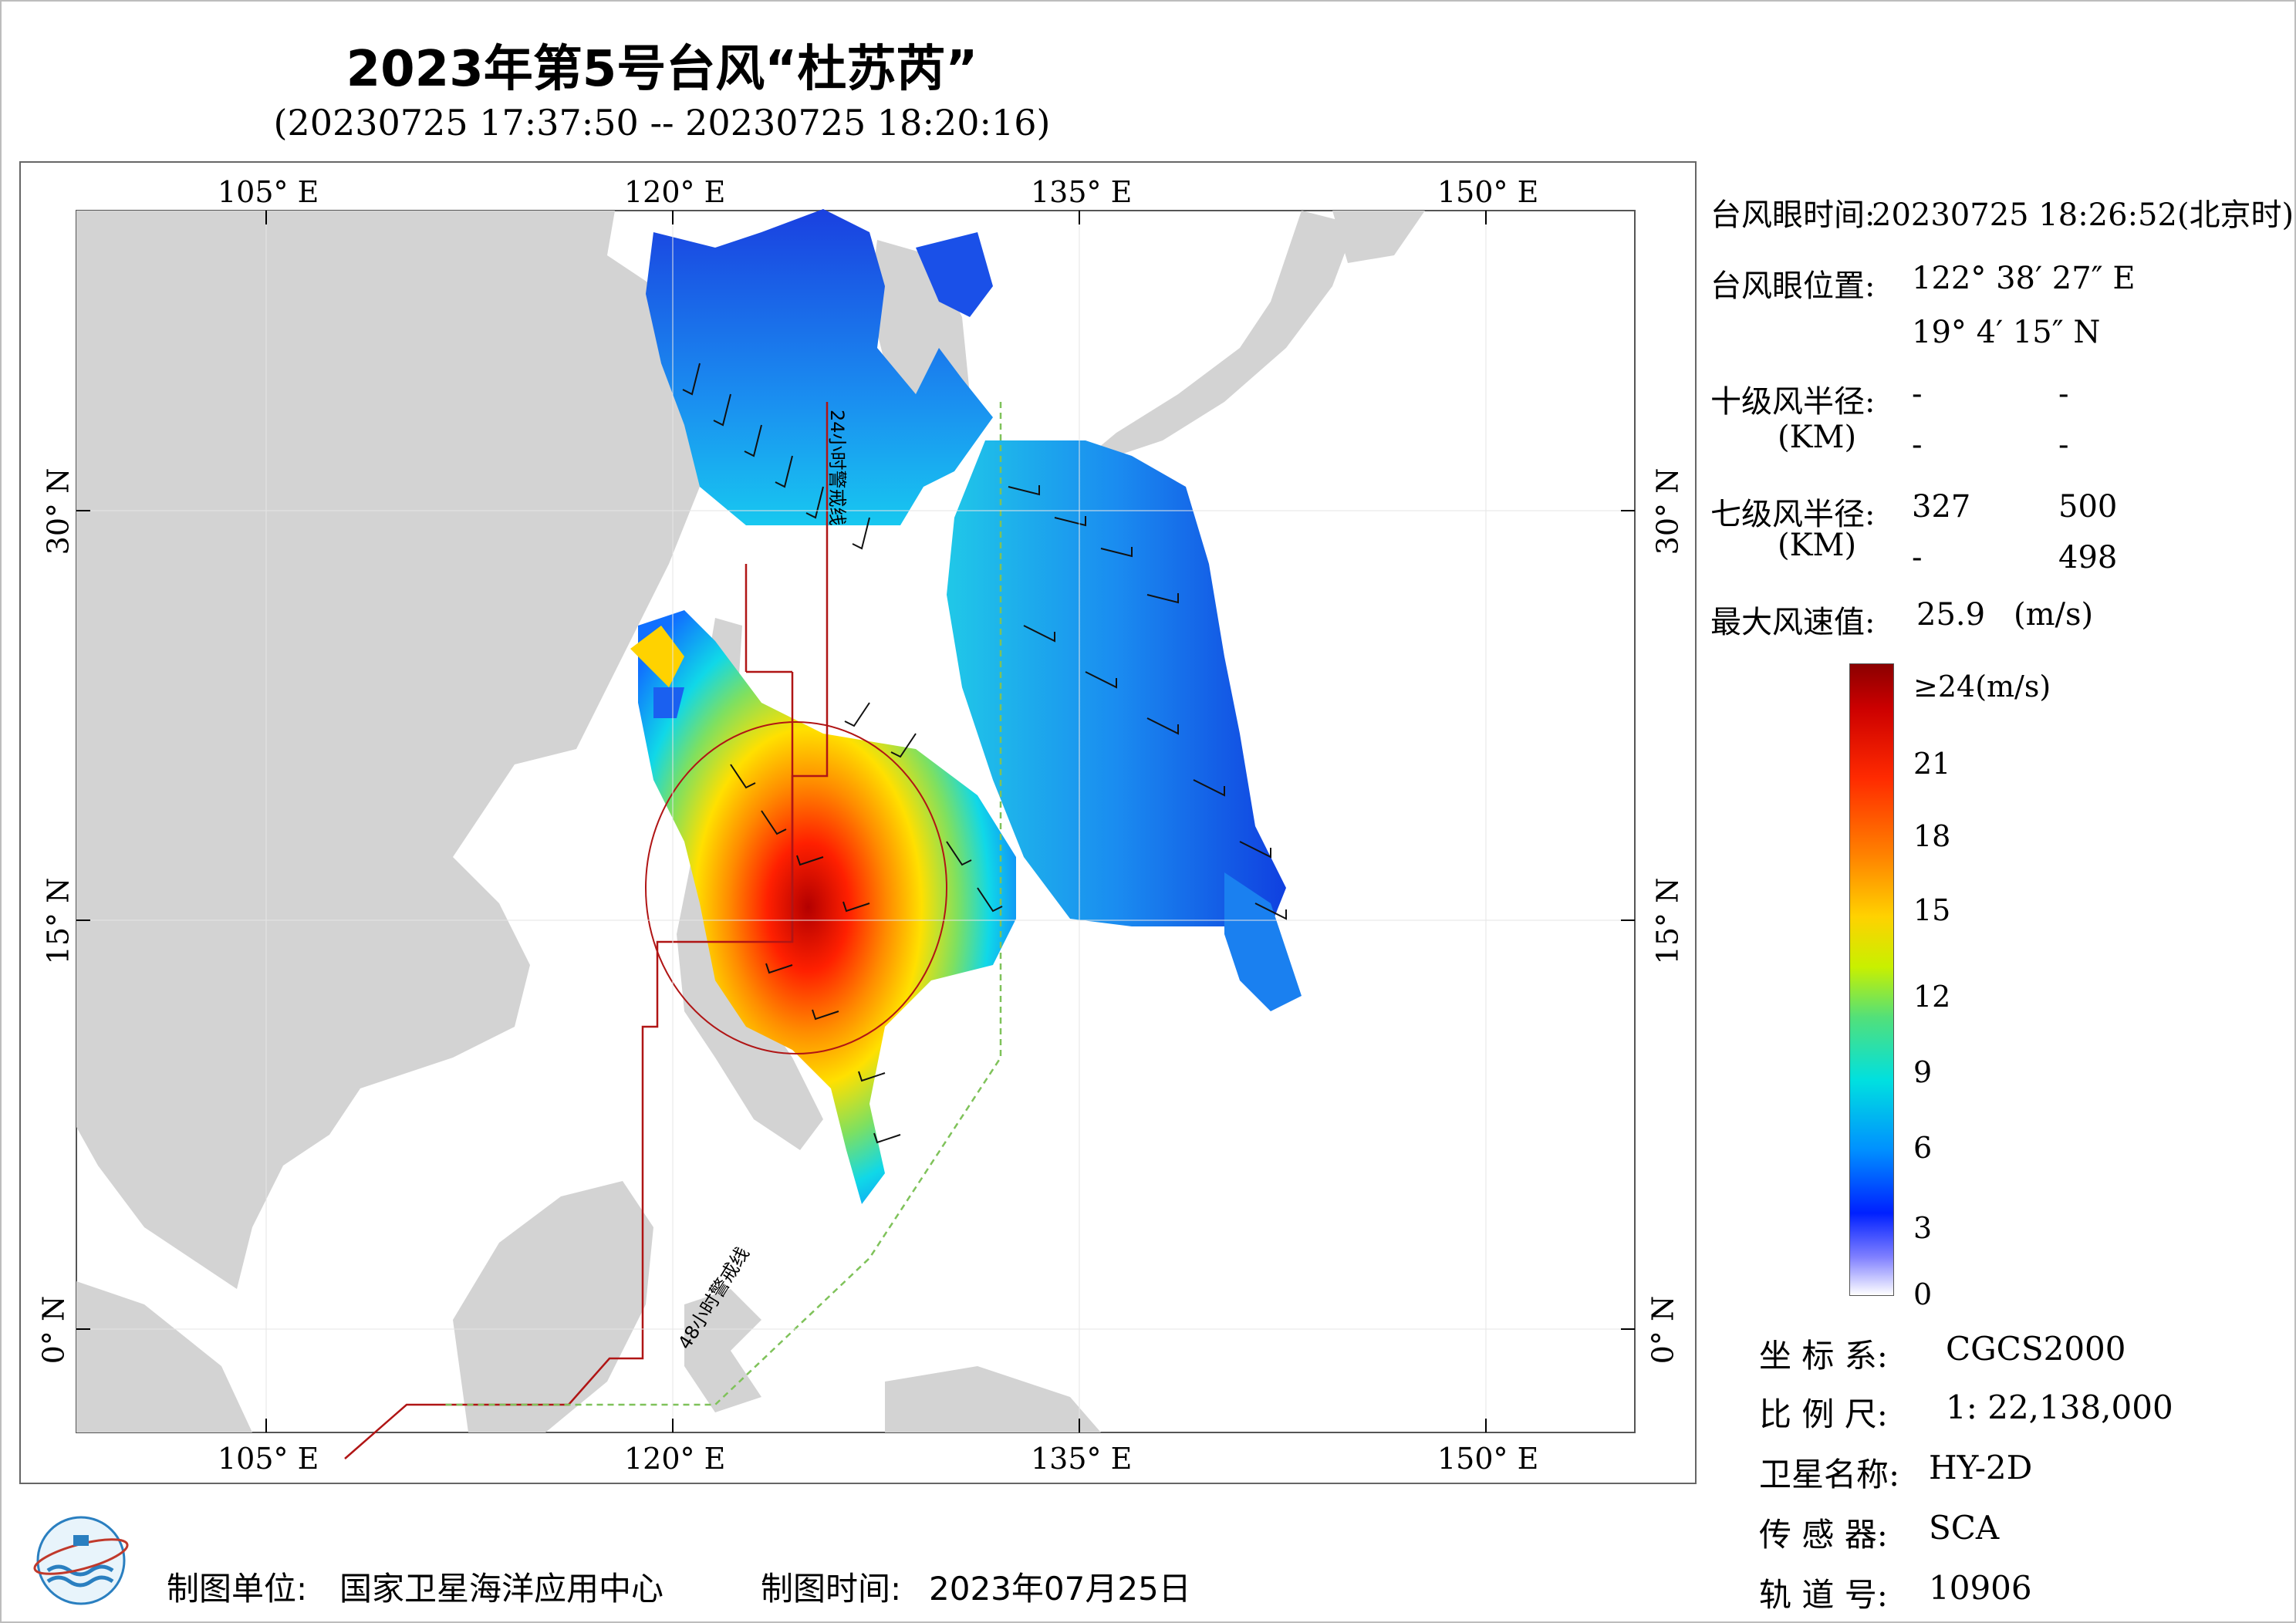 This screenshot has height=1623, width=2296. Describe the element at coordinates (81, 1560) in the screenshot. I see `nsoas-logo-icon` at that location.